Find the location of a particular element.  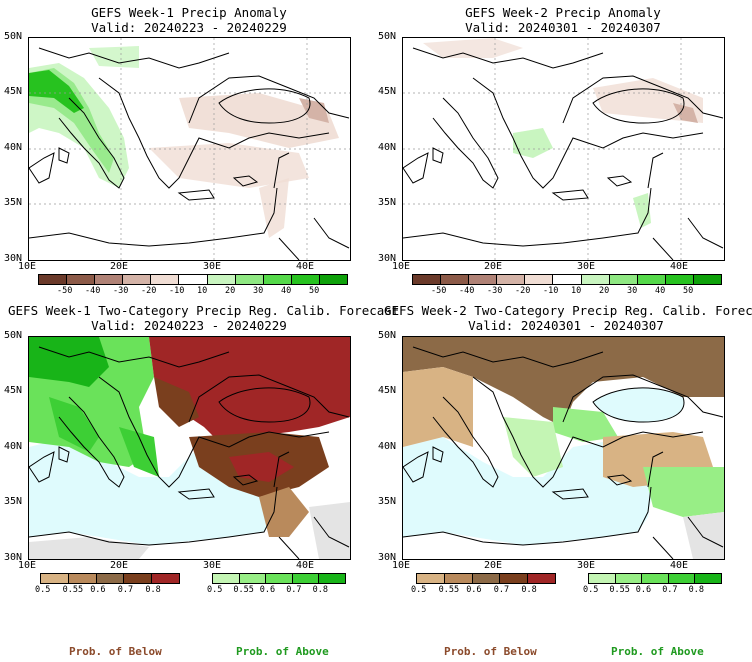

panel1-title-text: GEFS Week-1 Precip Anomaly is located at coordinates (189, 12).